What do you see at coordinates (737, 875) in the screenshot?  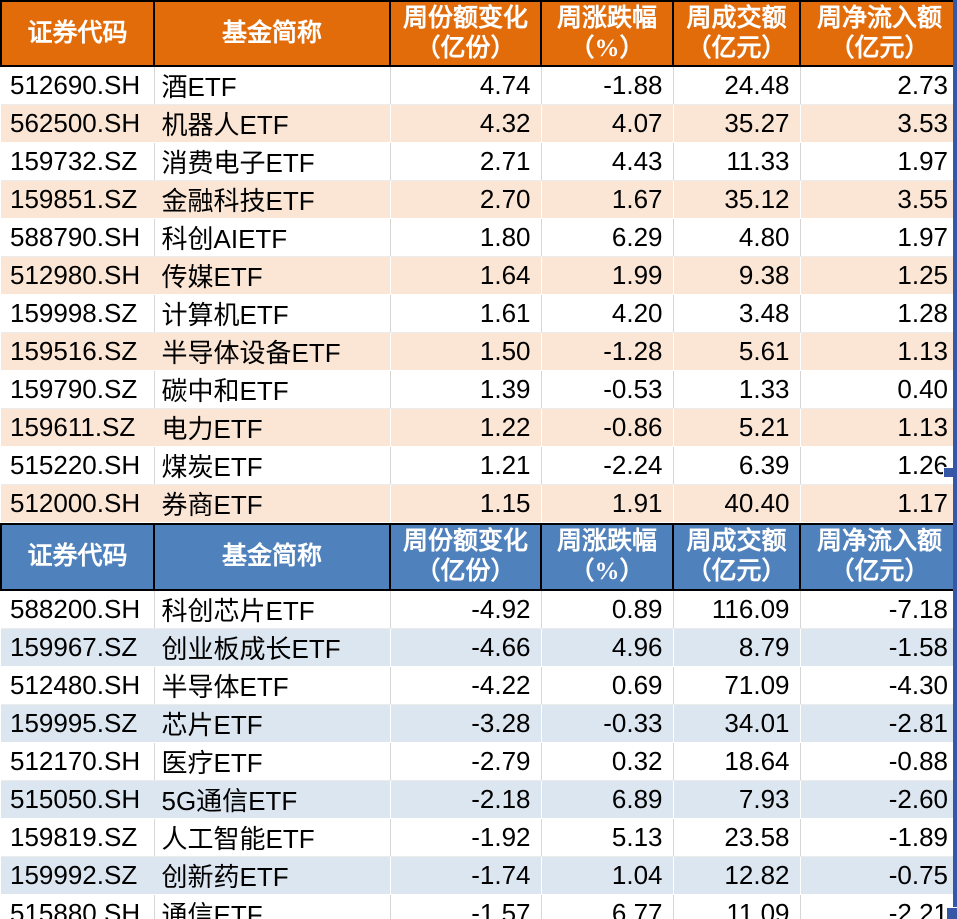 I see `cell-weekly-turnover: 12.82` at bounding box center [737, 875].